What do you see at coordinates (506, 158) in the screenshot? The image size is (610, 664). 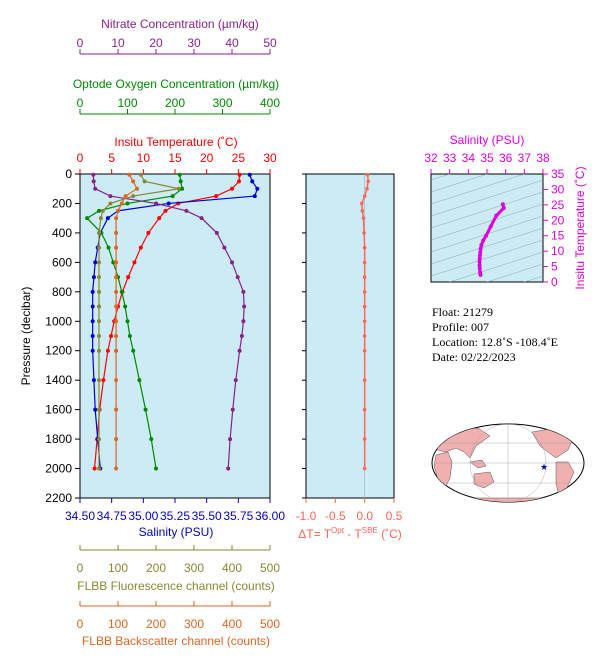 I see `ts-salinity-tick-label: 36` at bounding box center [506, 158].